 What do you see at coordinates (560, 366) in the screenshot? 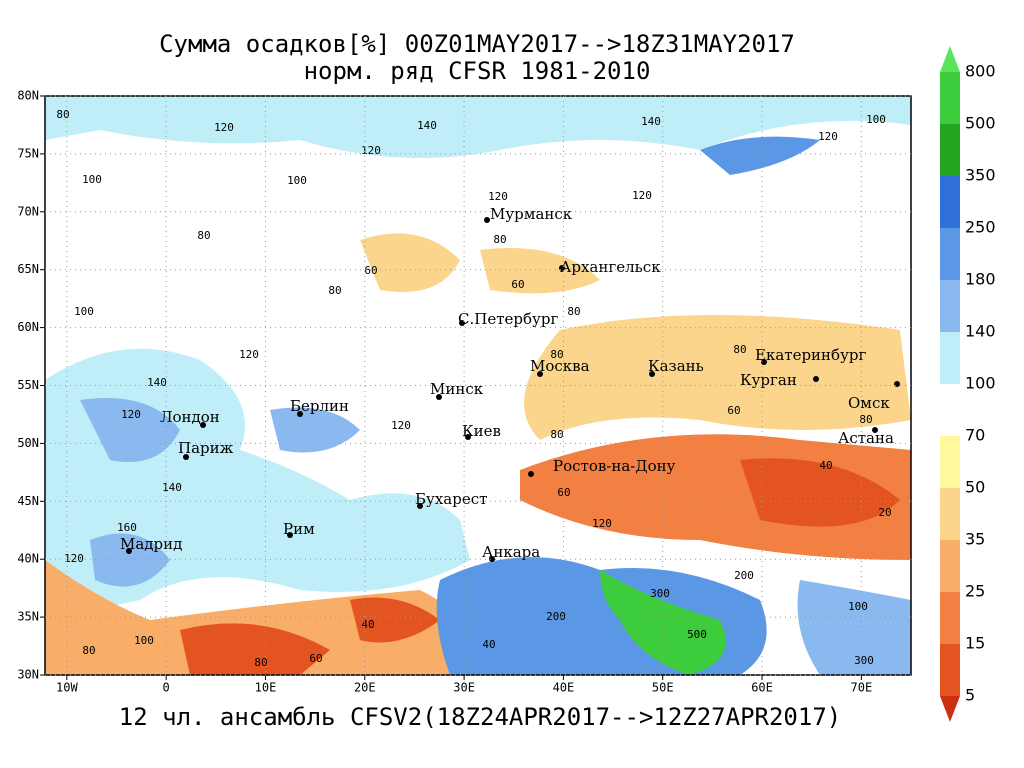
I see `city-label: Москва` at bounding box center [560, 366].